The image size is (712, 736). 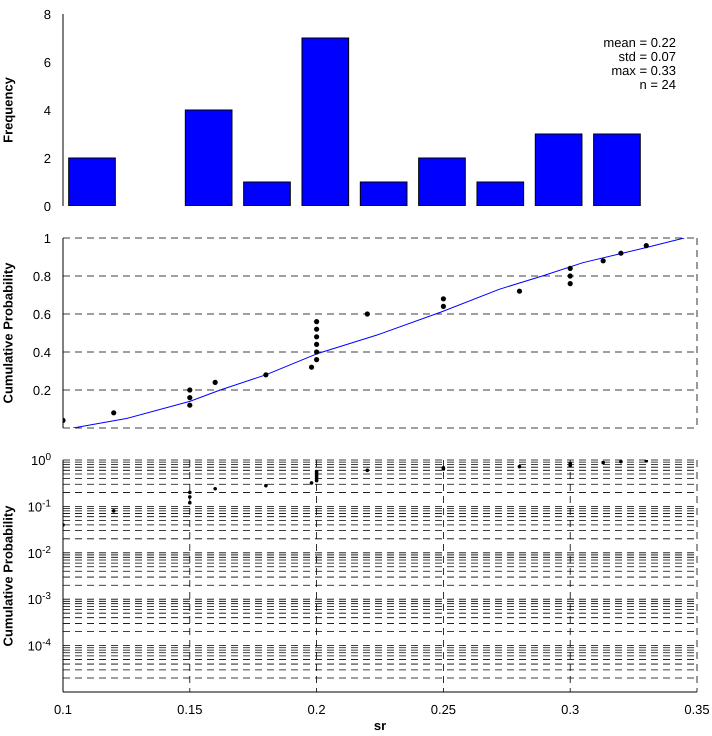 What do you see at coordinates (643, 70) in the screenshot?
I see `annotation: max = 0.33` at bounding box center [643, 70].